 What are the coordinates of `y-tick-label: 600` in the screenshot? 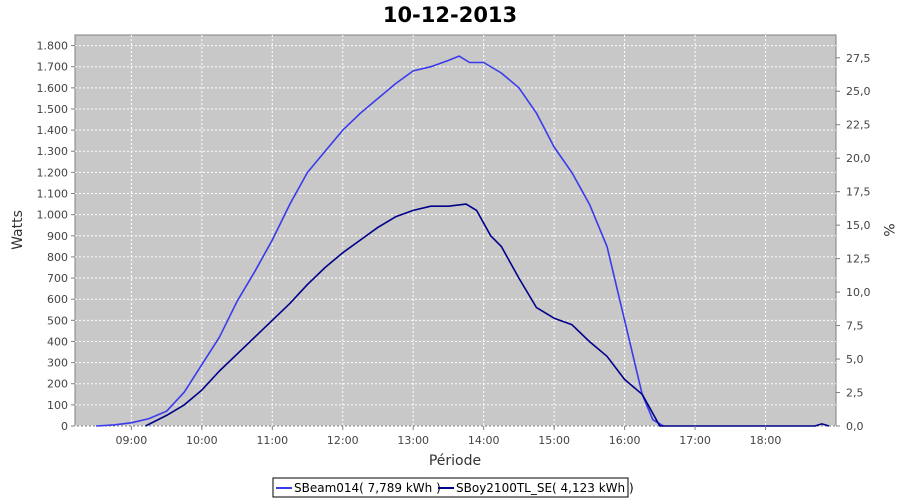 It's located at (57, 299).